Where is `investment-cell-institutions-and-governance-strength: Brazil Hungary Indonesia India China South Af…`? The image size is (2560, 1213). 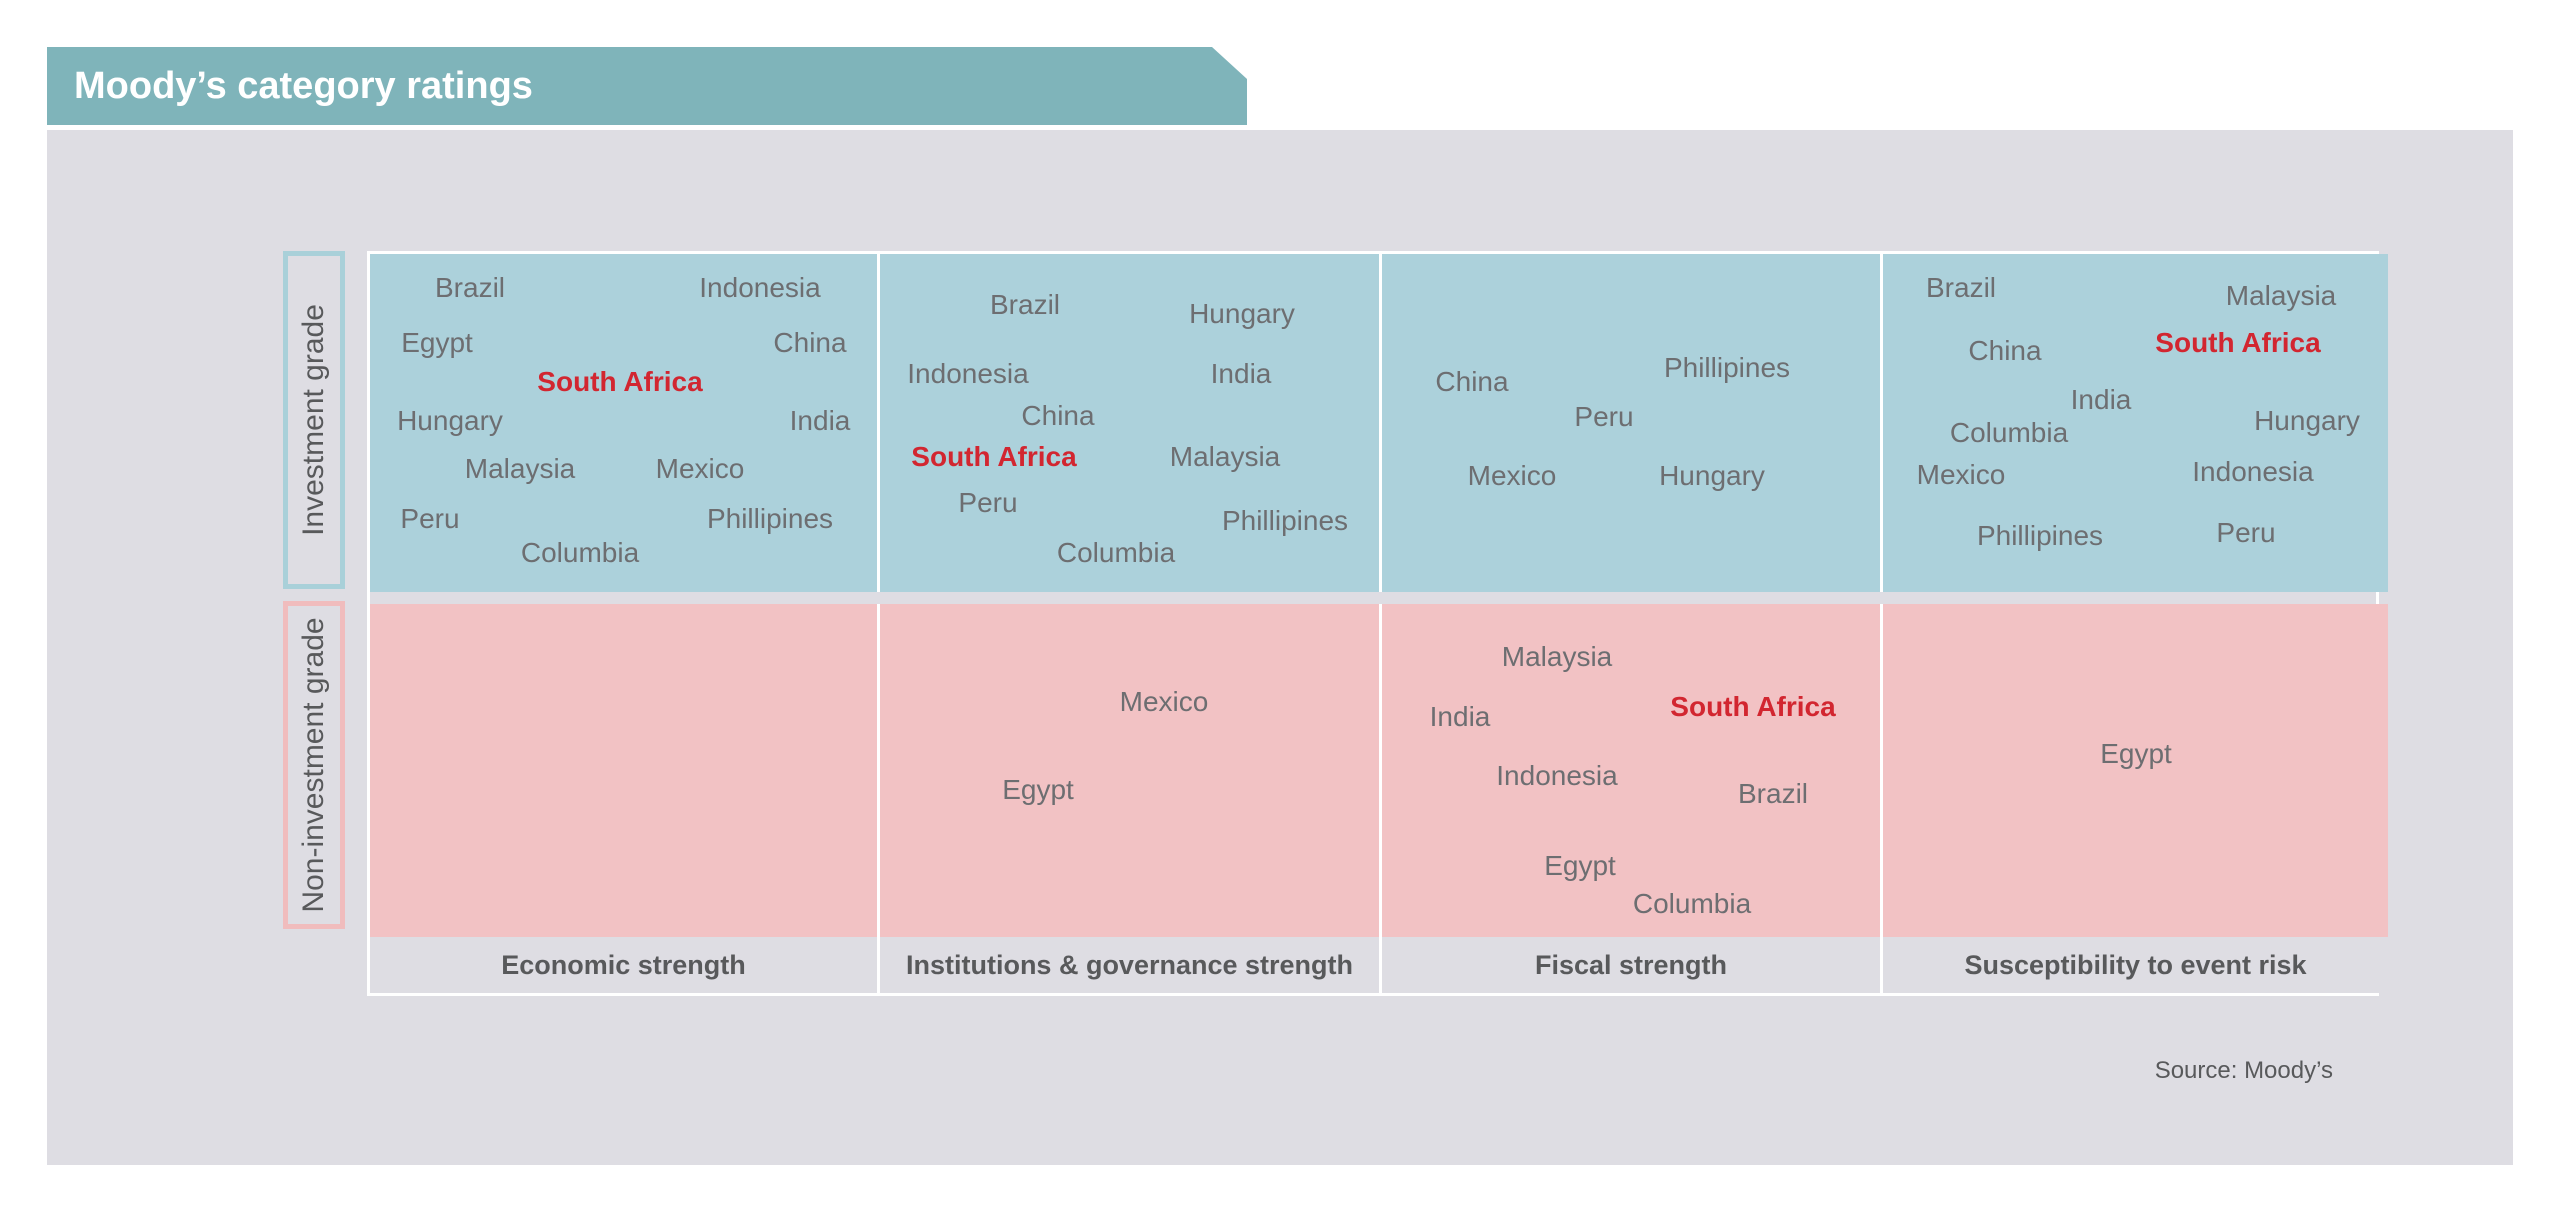
investment-cell-institutions-and-governance-strength: Brazil Hungary Indonesia India China South Af… is located at coordinates (1131, 423).